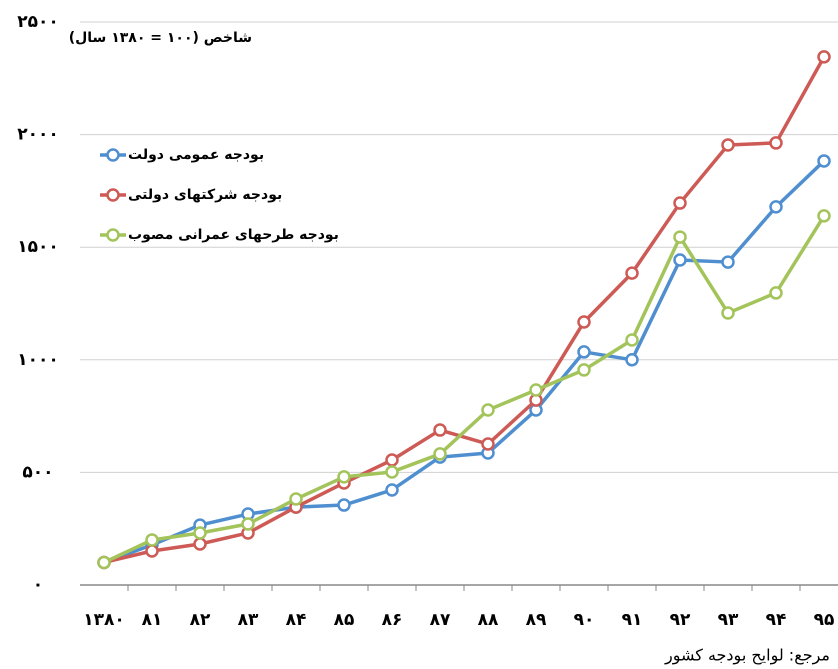  Describe the element at coordinates (728, 620) in the screenshot. I see `x-tick-label: ۹۳` at that location.